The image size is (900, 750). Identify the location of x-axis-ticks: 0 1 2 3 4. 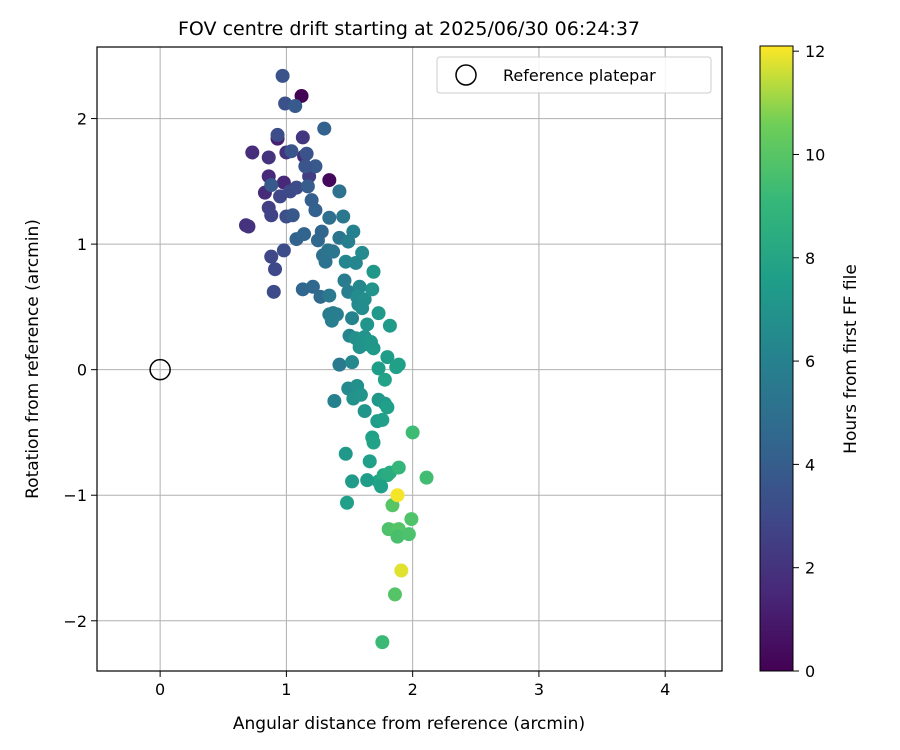
(412, 685).